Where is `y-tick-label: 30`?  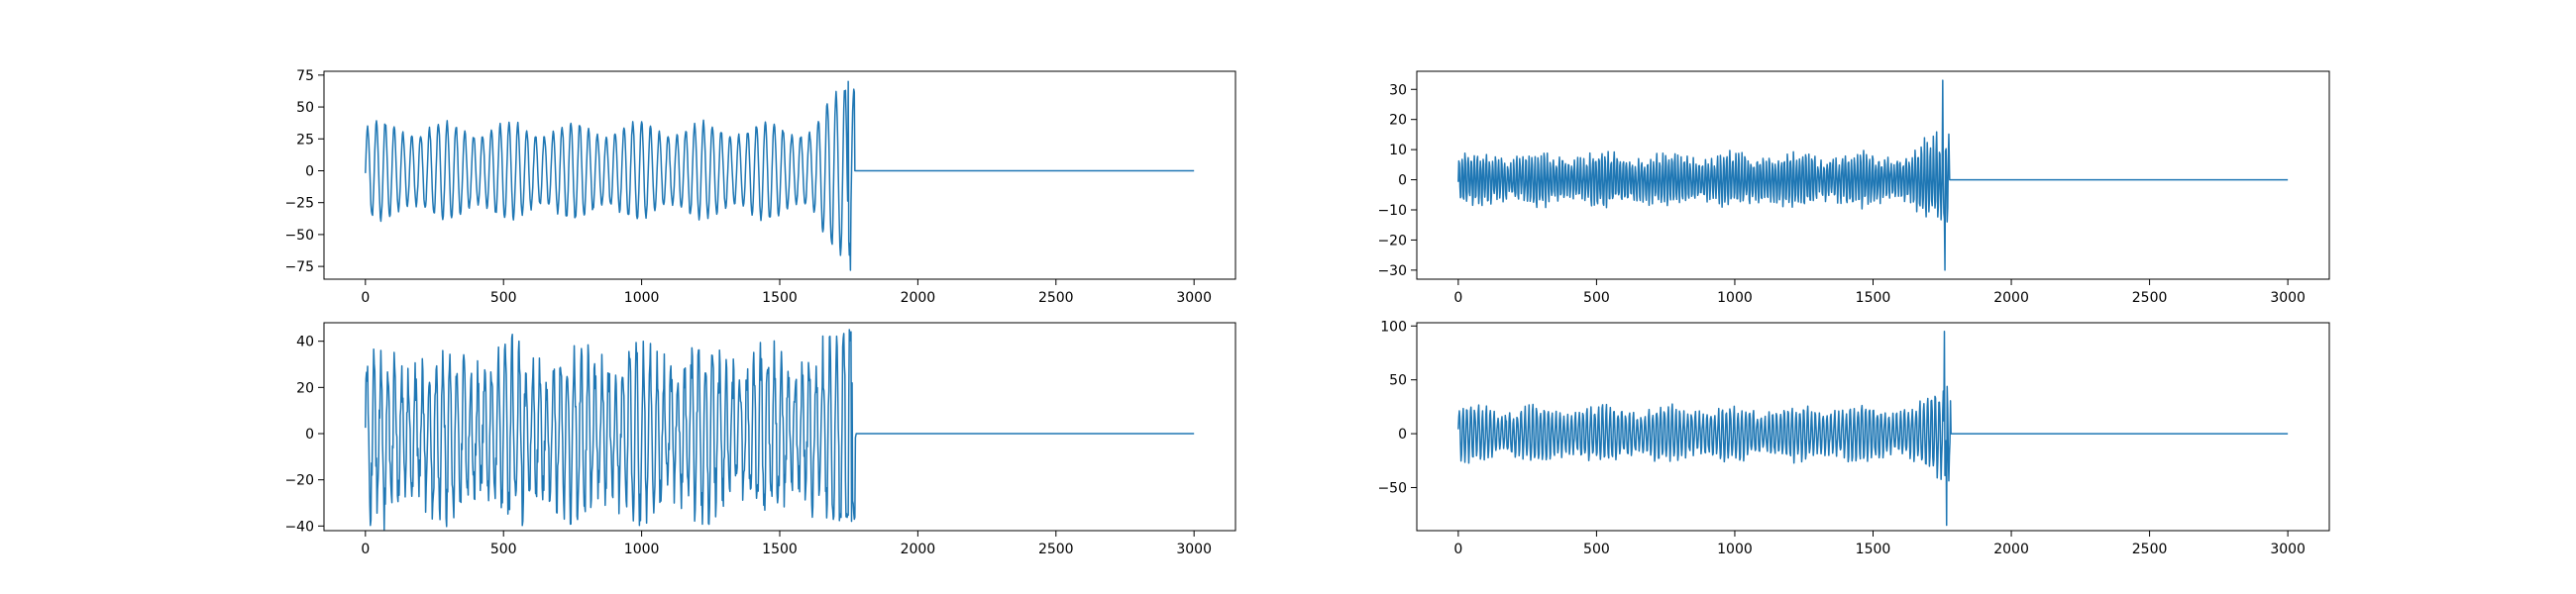
y-tick-label: 30 is located at coordinates (1398, 90).